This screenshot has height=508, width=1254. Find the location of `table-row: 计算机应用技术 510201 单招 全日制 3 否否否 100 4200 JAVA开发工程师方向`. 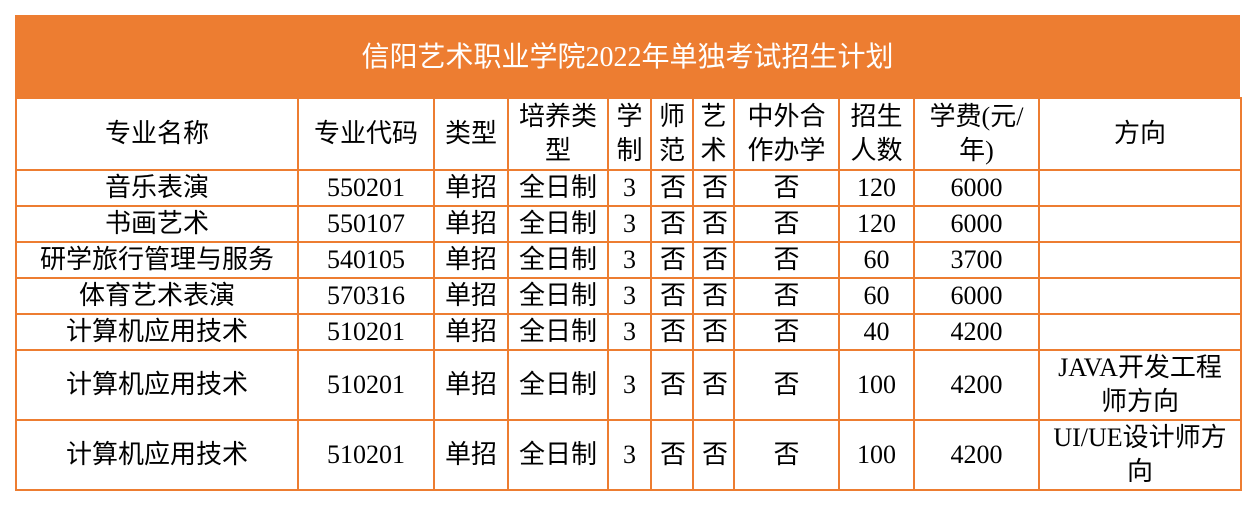

table-row: 计算机应用技术 510201 单招 全日制 3 否否否 100 4200 JAVA开发工程师方向 is located at coordinates (628, 385).